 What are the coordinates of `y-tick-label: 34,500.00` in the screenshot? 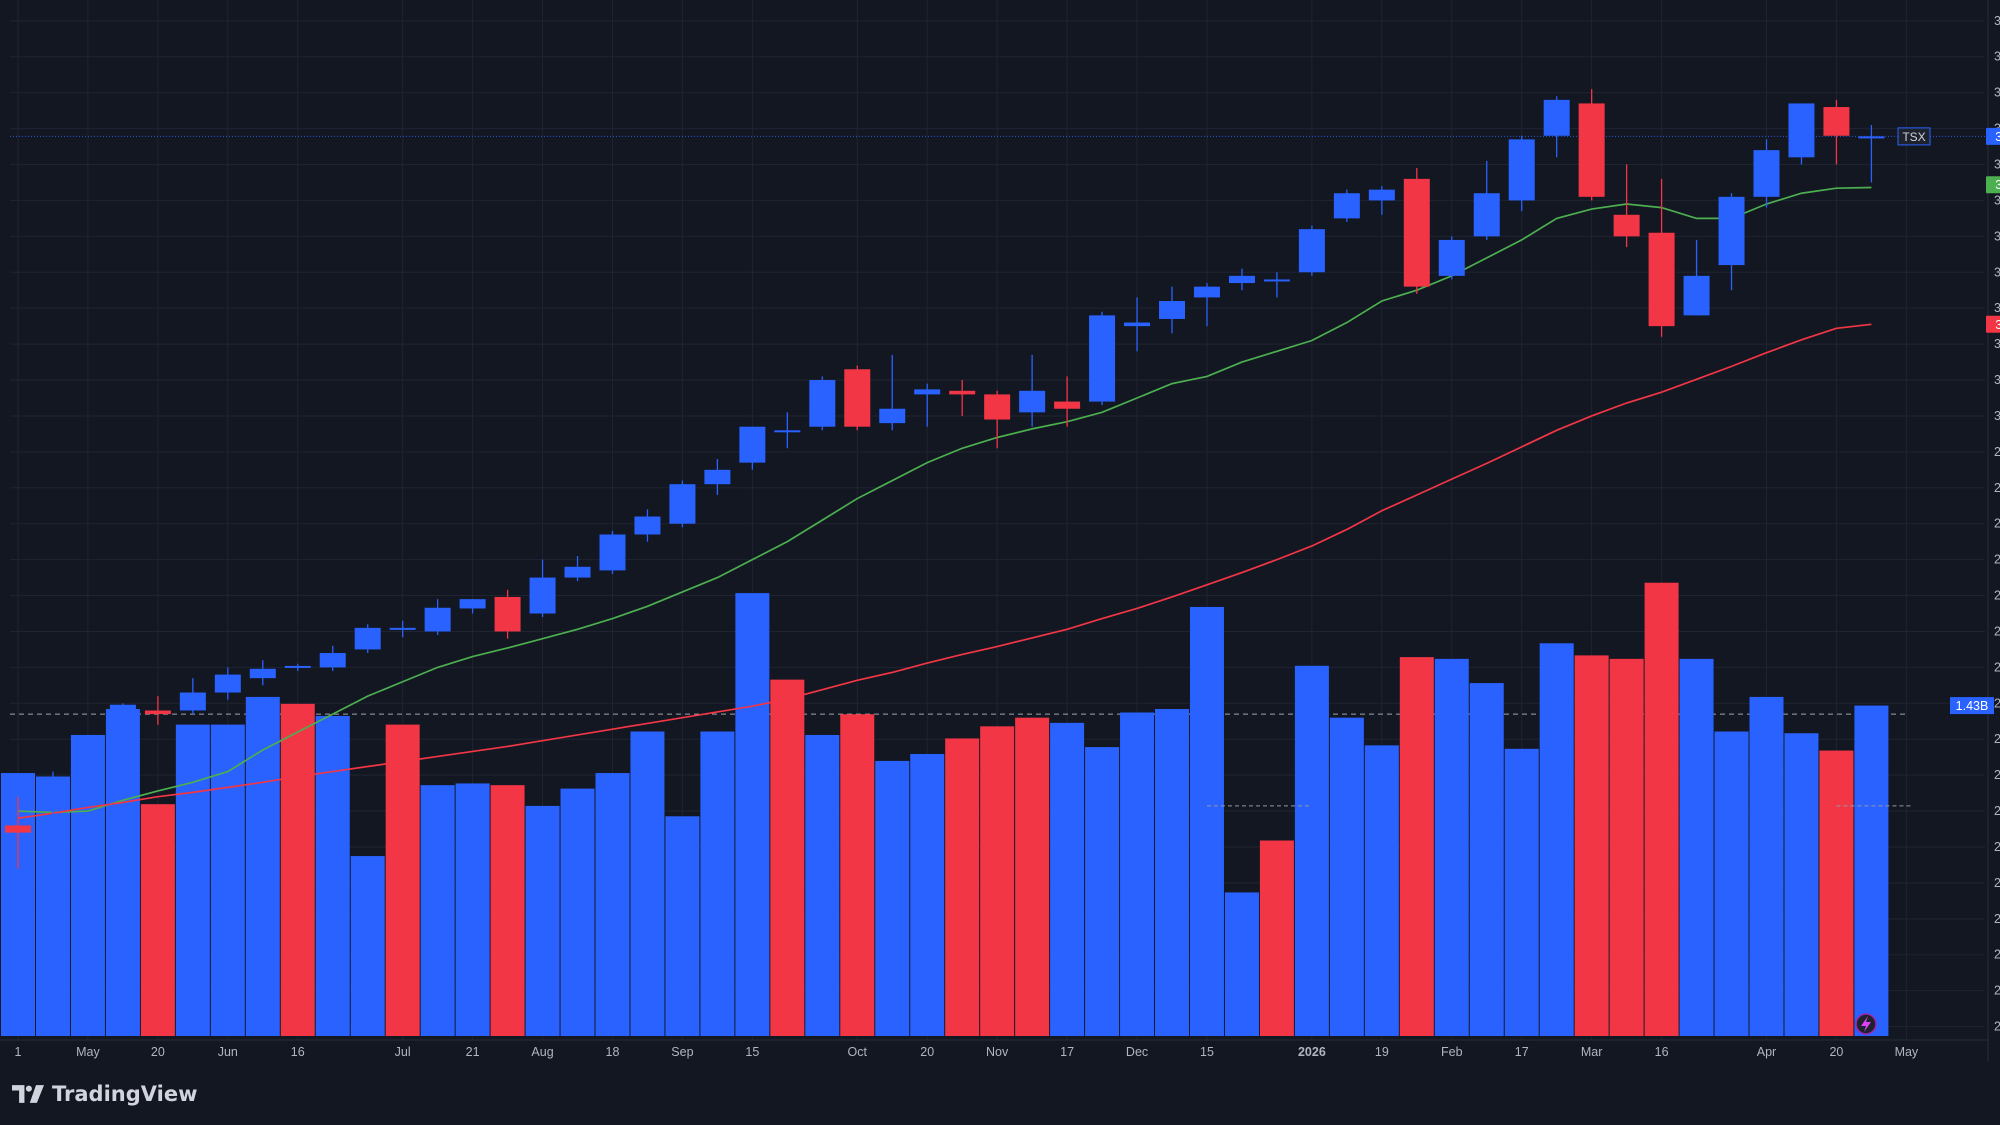 It's located at (1997, 93).